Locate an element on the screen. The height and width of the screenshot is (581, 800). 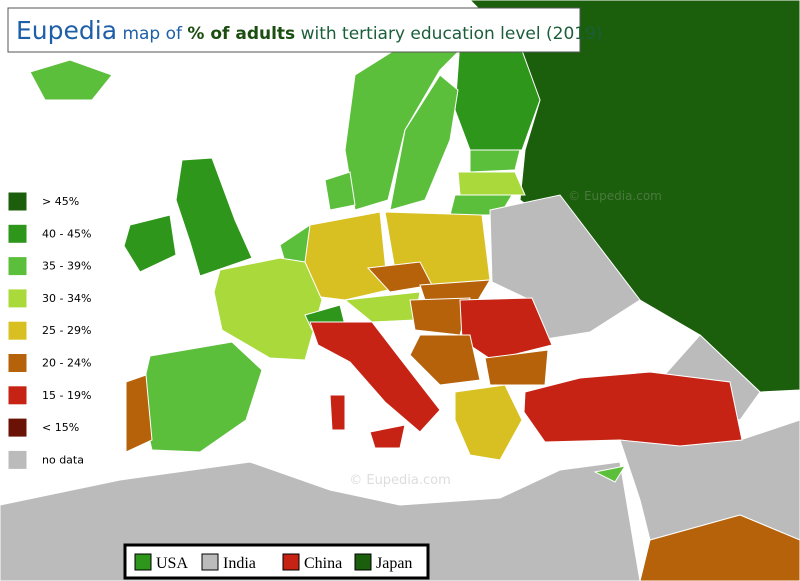
sweden is located at coordinates (424, 142).